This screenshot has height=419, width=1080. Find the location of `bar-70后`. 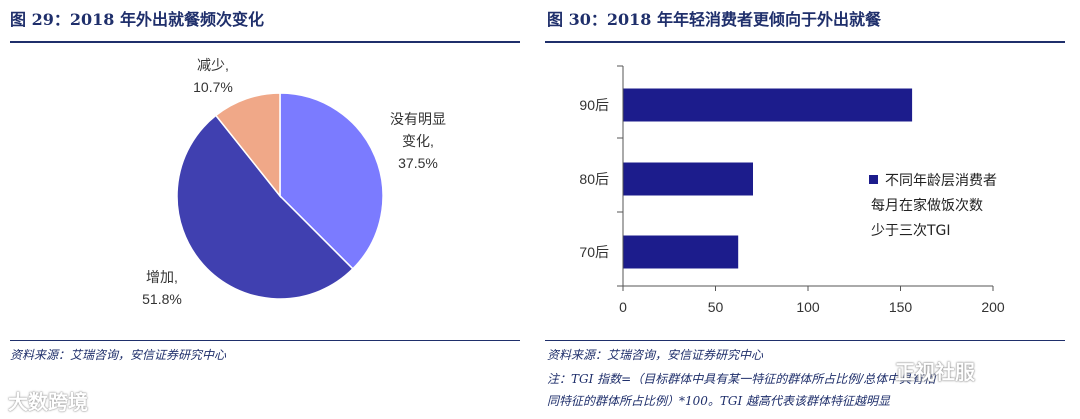

bar-70后 is located at coordinates (681, 252).